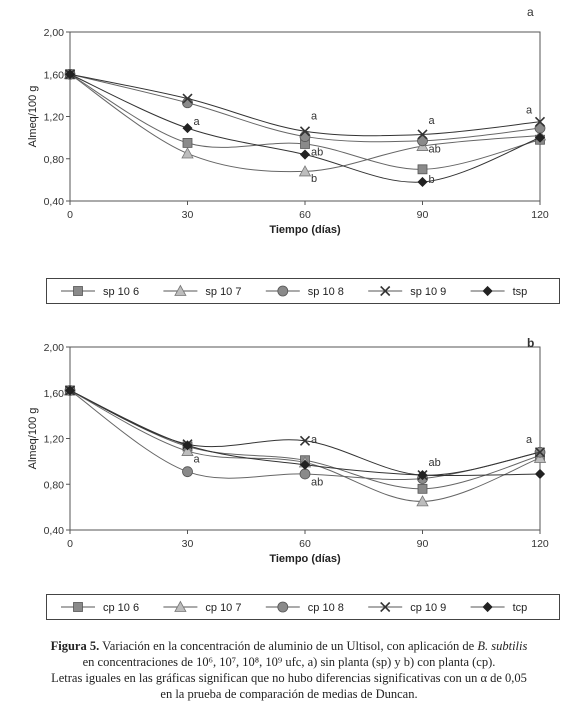 The width and height of the screenshot is (578, 726). I want to click on annotation-a-2: ab, so click(317, 153).